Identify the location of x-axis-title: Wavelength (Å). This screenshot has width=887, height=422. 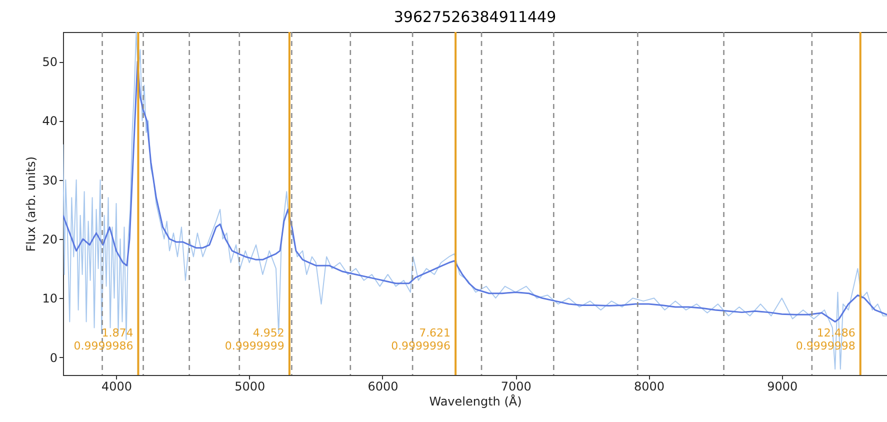
(475, 401).